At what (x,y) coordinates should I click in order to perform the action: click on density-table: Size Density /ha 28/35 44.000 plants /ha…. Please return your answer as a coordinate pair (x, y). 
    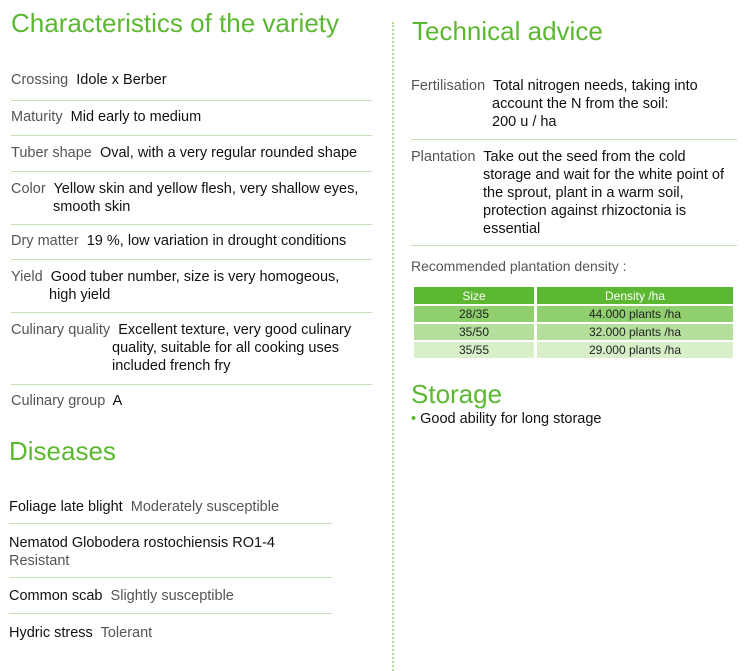
    Looking at the image, I should click on (573, 322).